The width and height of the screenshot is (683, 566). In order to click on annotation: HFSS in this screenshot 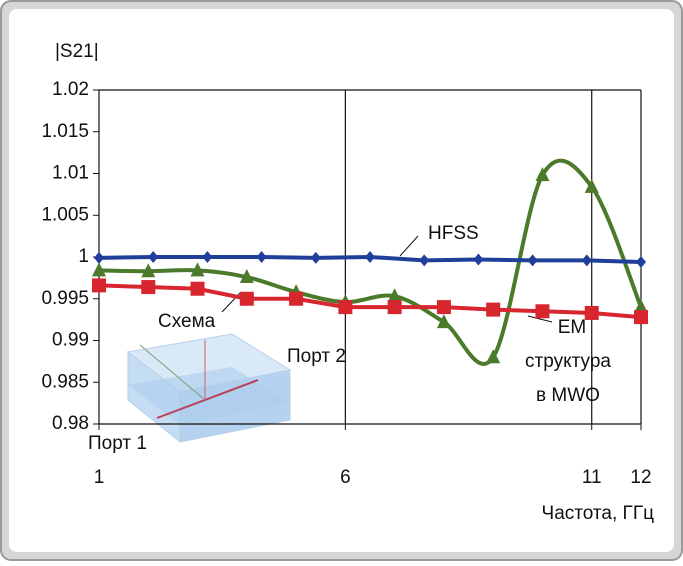, I will do `click(453, 233)`.